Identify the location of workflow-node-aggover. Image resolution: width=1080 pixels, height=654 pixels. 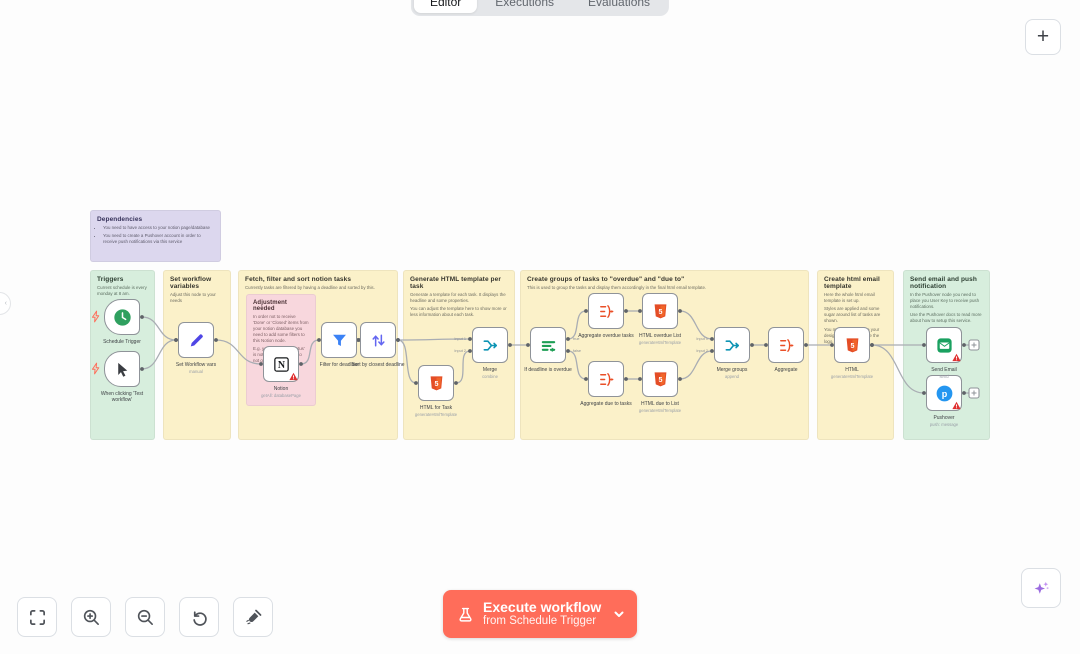
(606, 311).